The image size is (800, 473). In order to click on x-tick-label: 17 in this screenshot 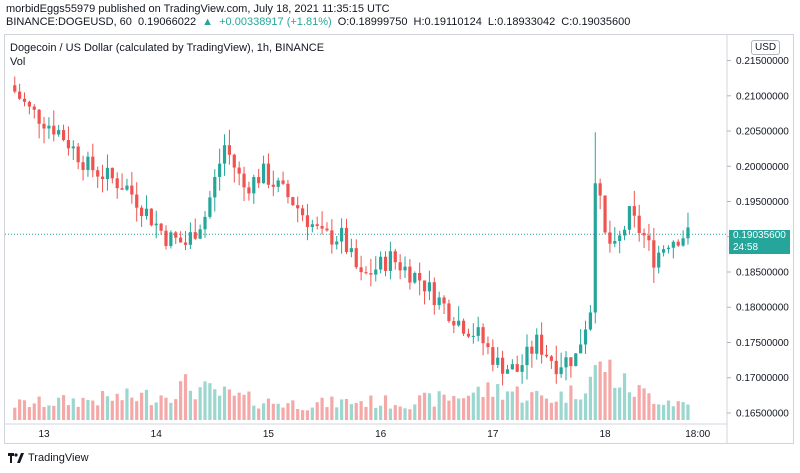, I will do `click(493, 434)`.